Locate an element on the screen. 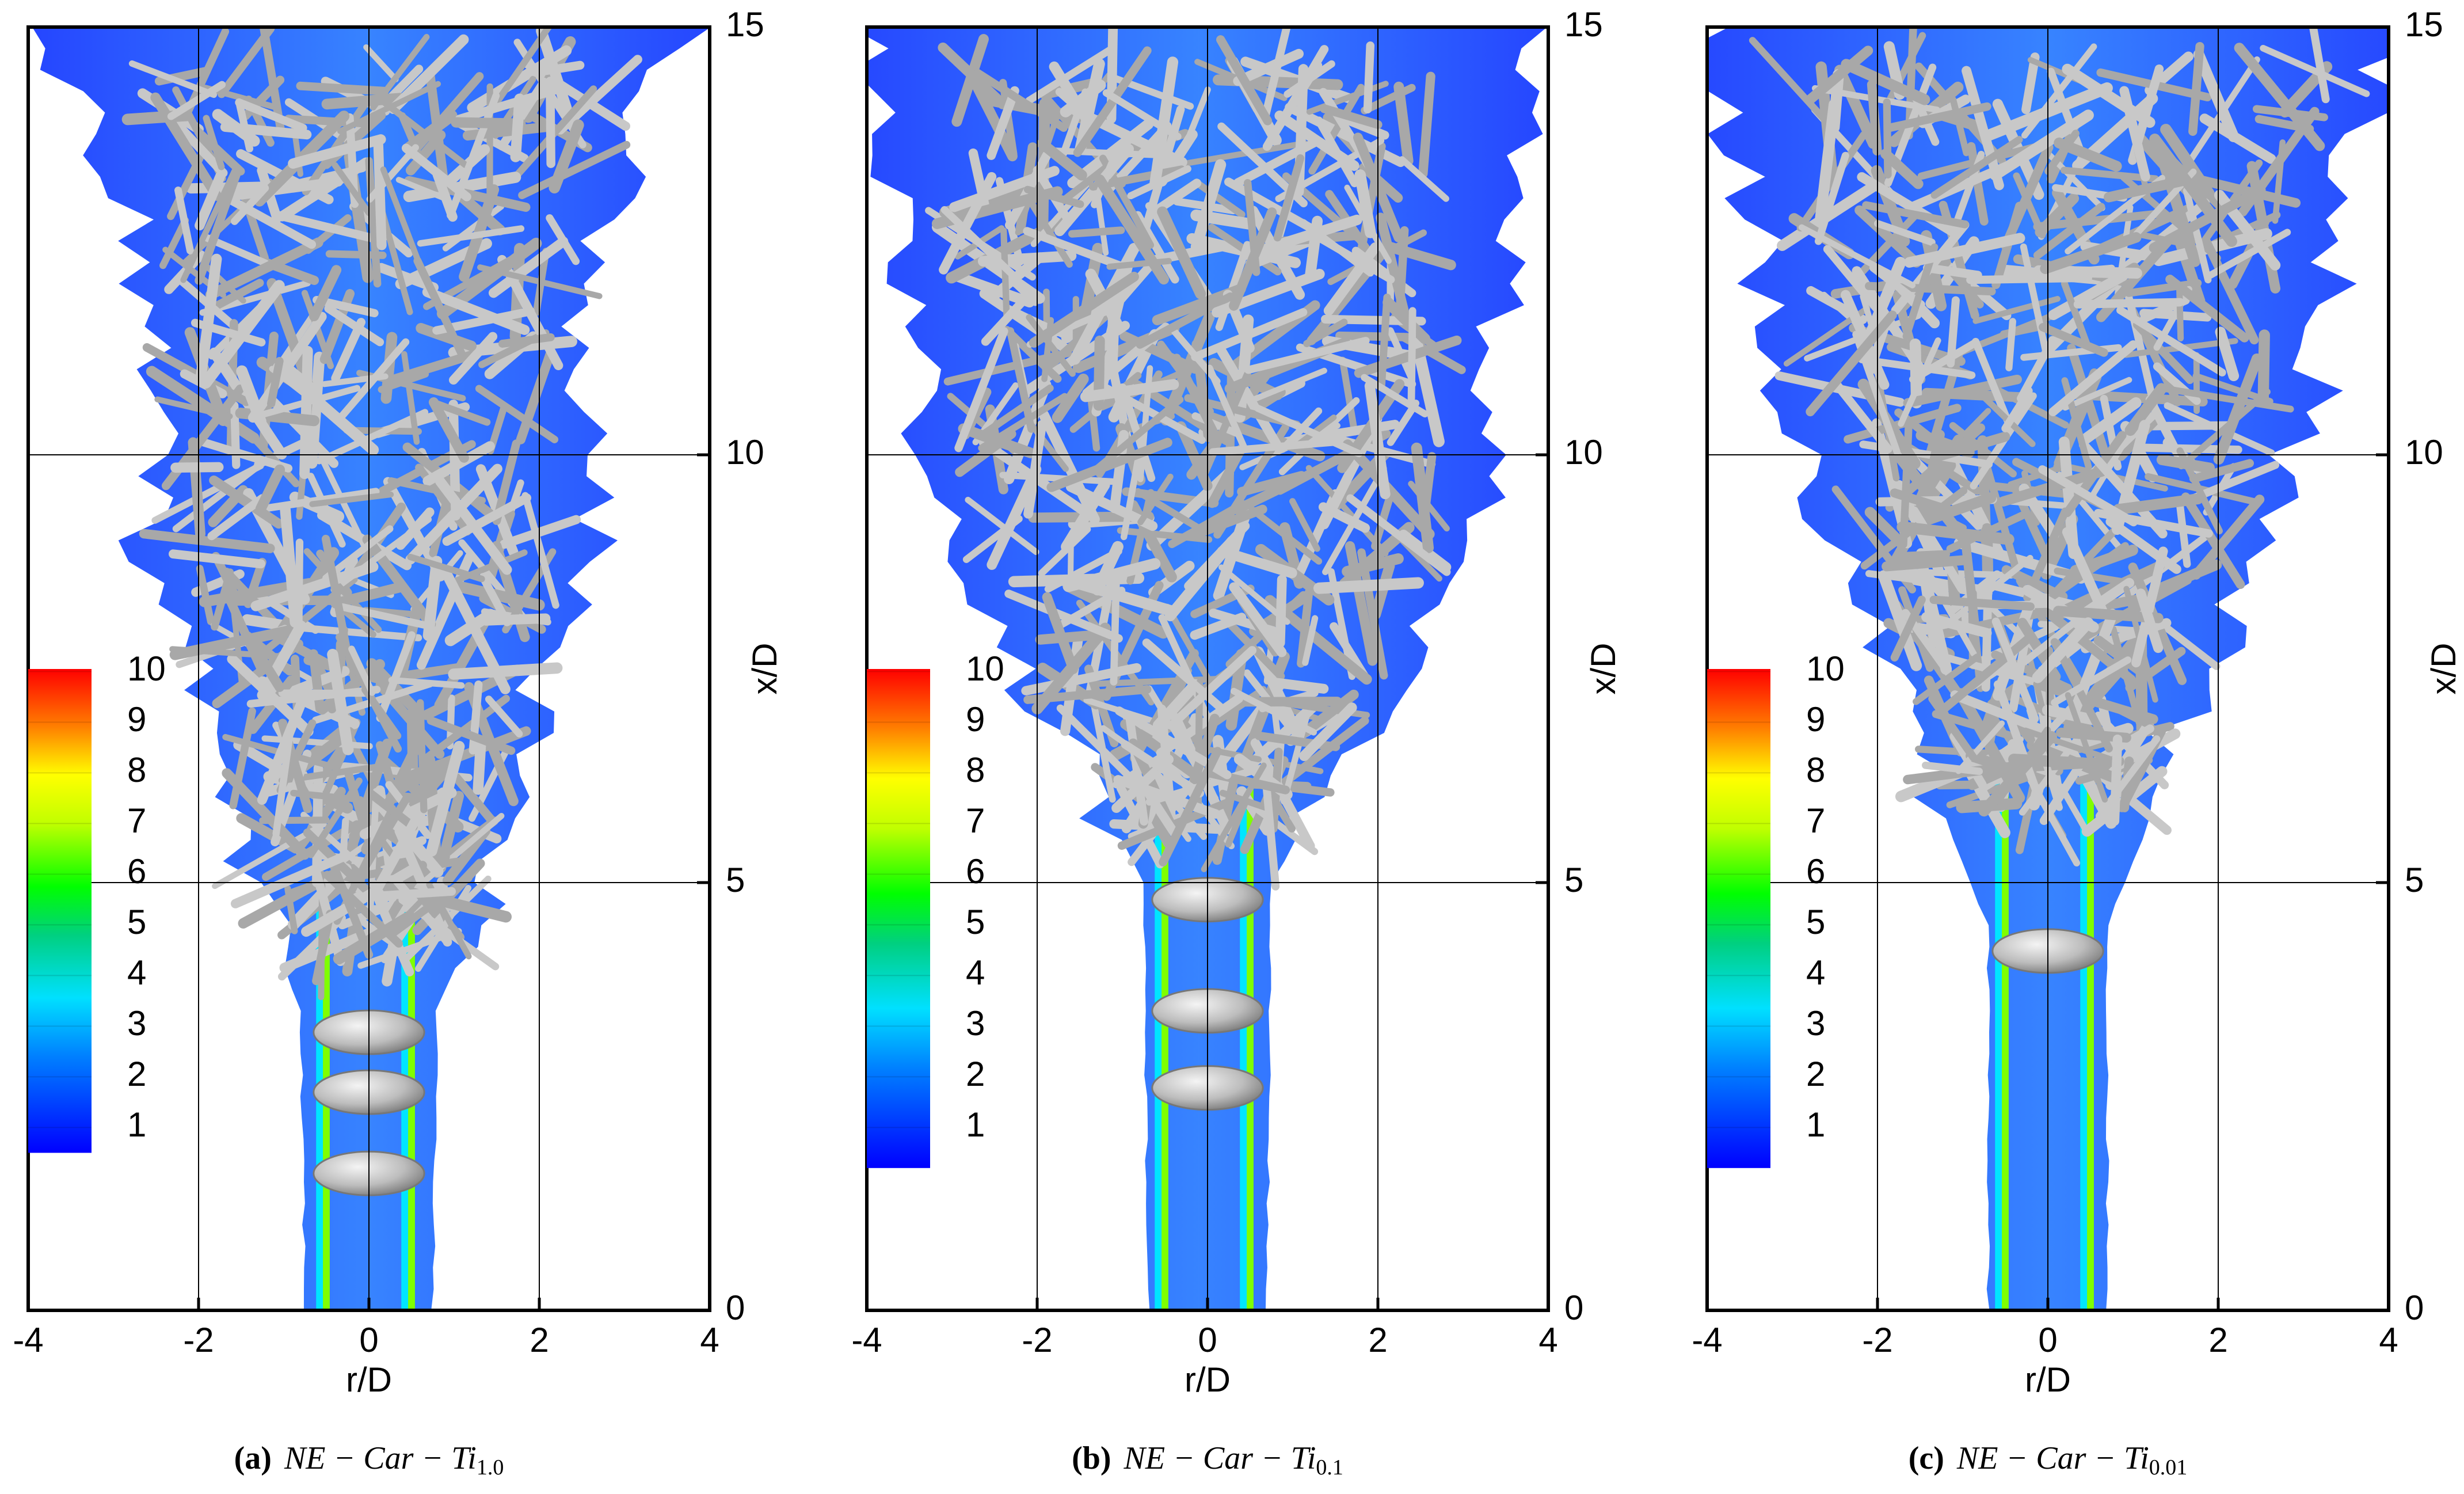 The height and width of the screenshot is (1494, 2464). caption: (b) NE − Car − Ti0.1 is located at coordinates (1207, 1460).